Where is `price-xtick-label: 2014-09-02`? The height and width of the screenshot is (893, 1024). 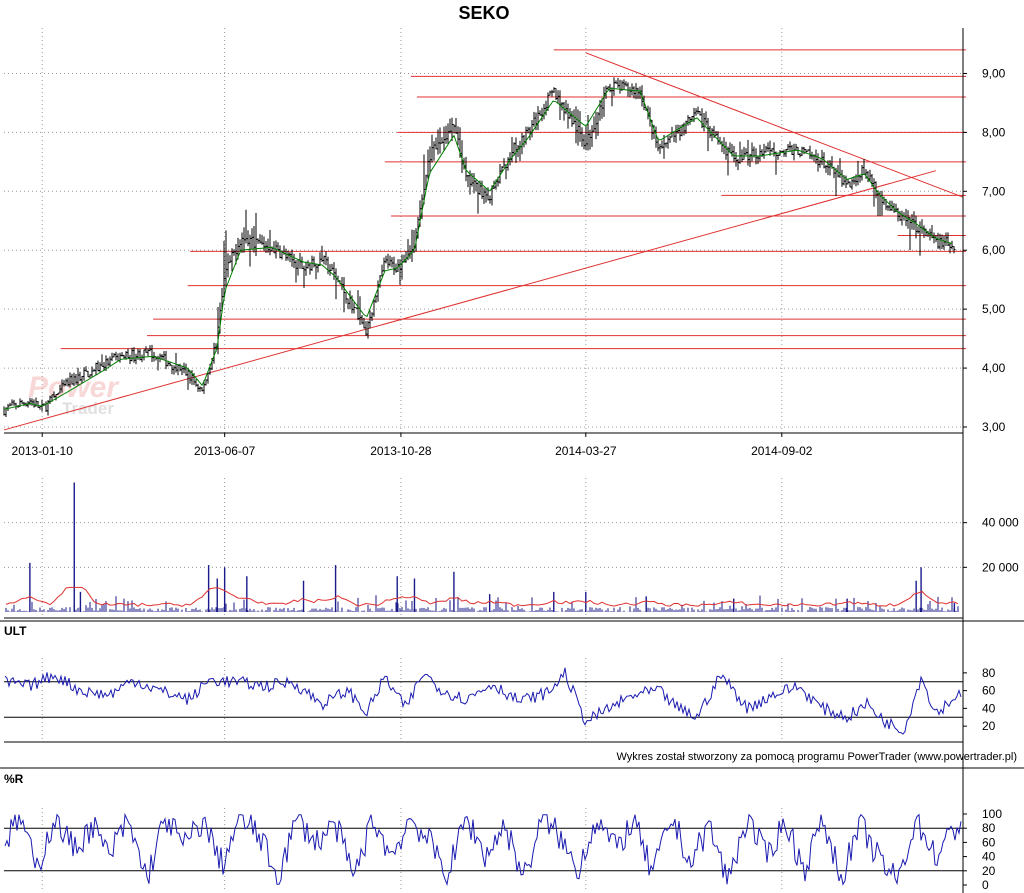
price-xtick-label: 2014-09-02 is located at coordinates (782, 451).